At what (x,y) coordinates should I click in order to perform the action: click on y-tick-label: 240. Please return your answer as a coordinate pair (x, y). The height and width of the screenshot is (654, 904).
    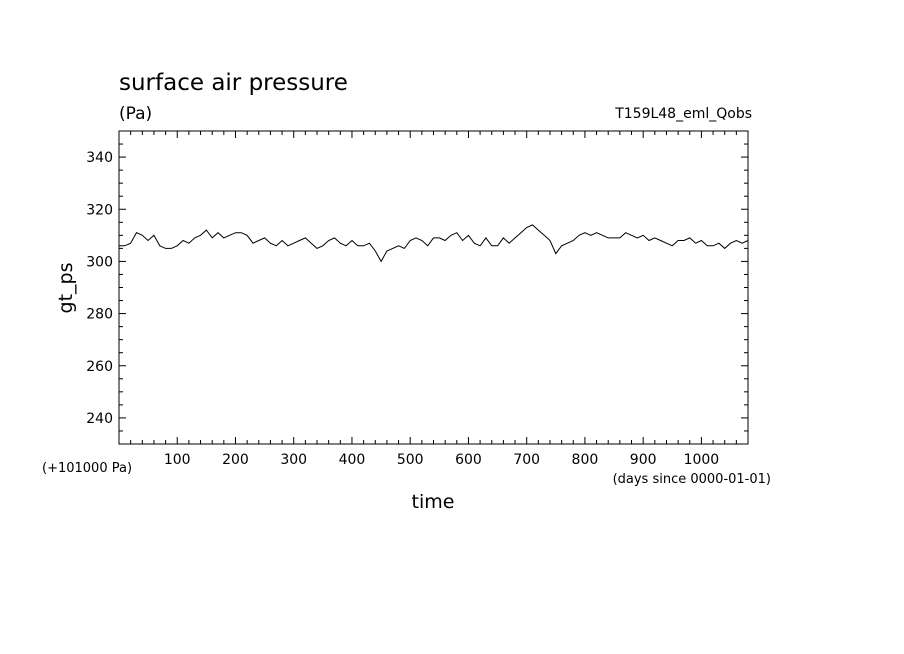
    Looking at the image, I should click on (99, 419).